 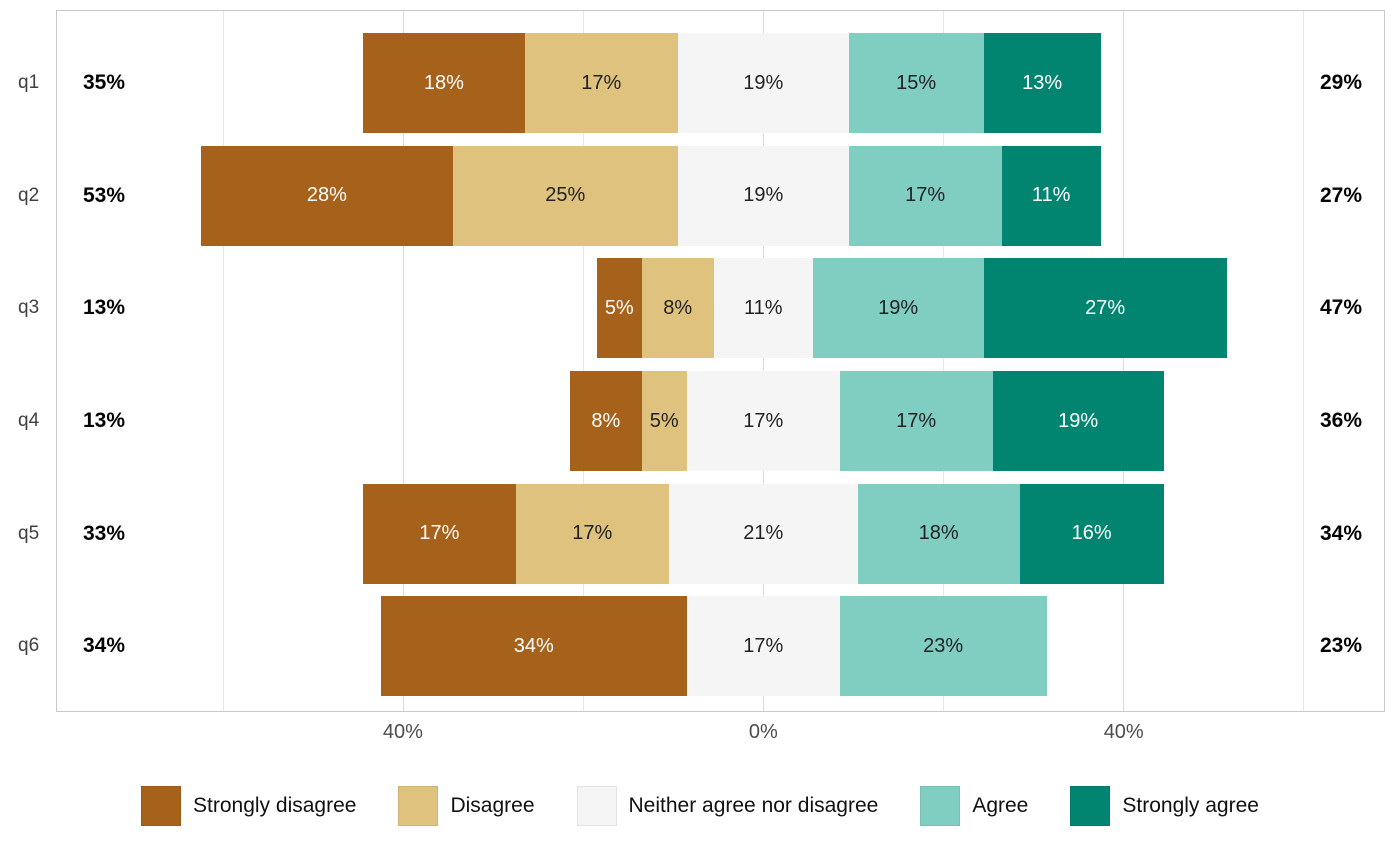 I want to click on strongly-disagree-swatch-icon, so click(x=161, y=806).